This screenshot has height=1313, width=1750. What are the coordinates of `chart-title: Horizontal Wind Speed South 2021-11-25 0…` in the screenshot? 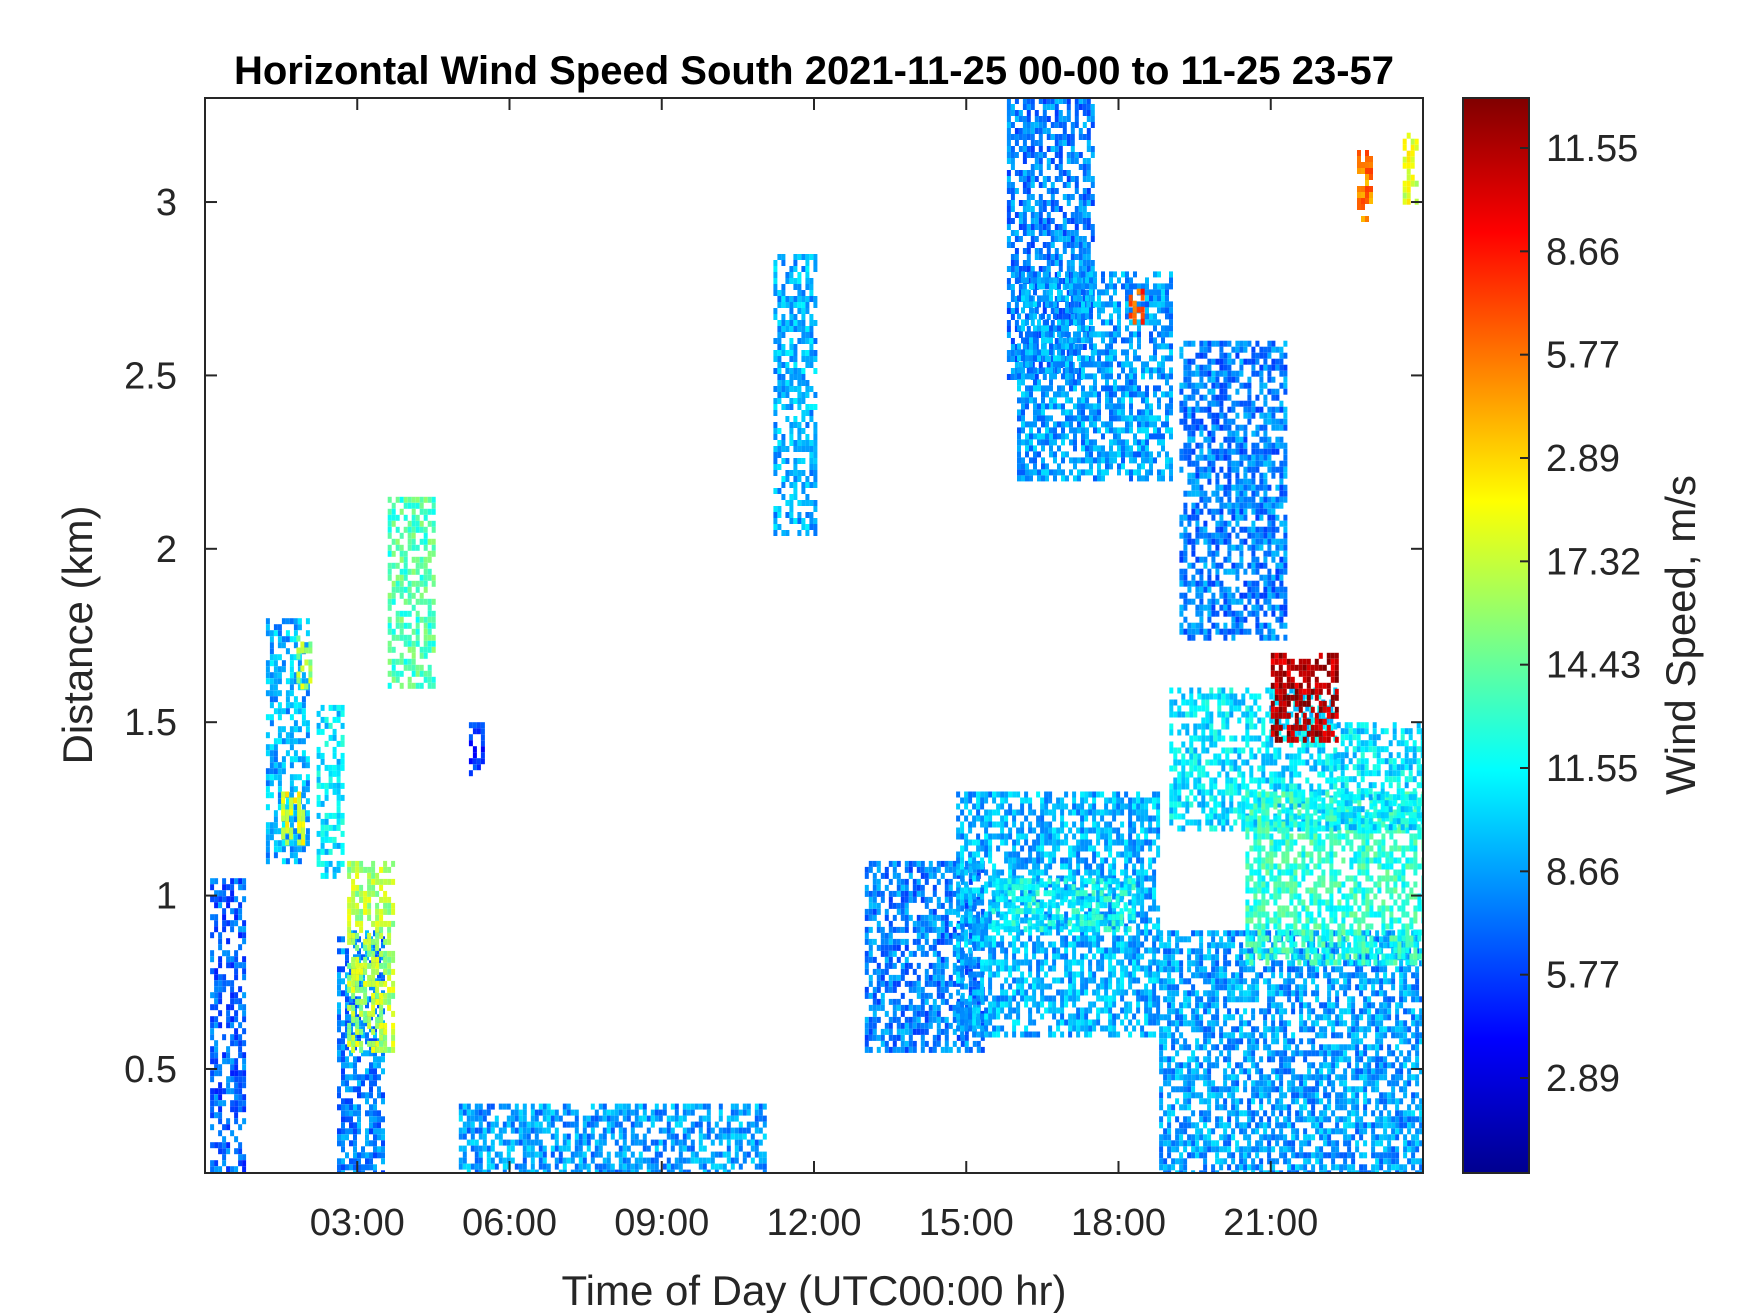 It's located at (814, 71).